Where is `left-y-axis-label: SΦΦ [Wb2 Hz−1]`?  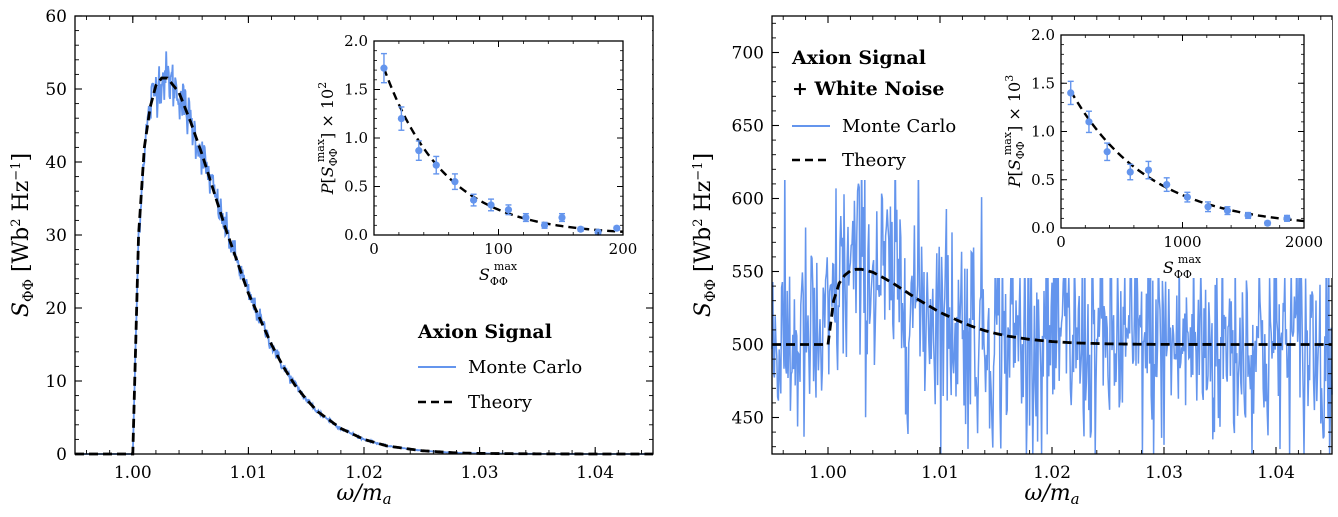
left-y-axis-label: SΦΦ [Wb2 Hz−1] is located at coordinates (23, 235).